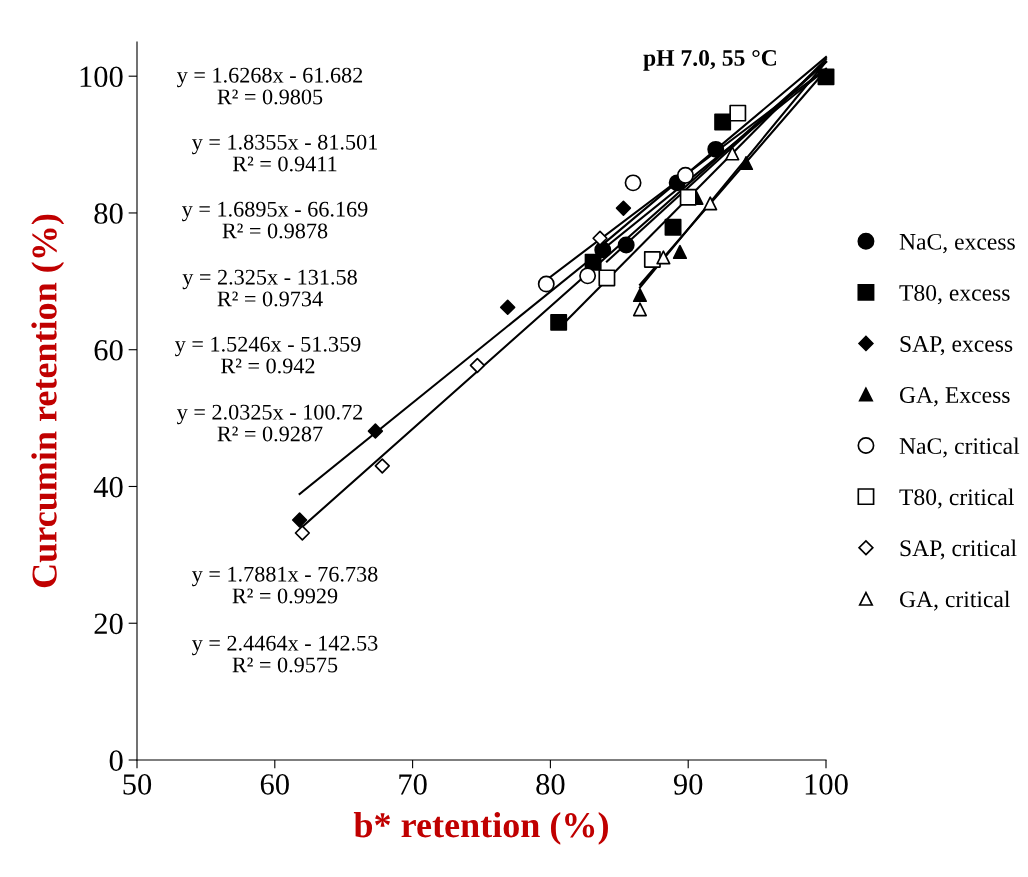 Image resolution: width=1028 pixels, height=877 pixels. I want to click on annotation: y = 1.6895x - 66.169 R² = 0.9878, so click(274, 220).